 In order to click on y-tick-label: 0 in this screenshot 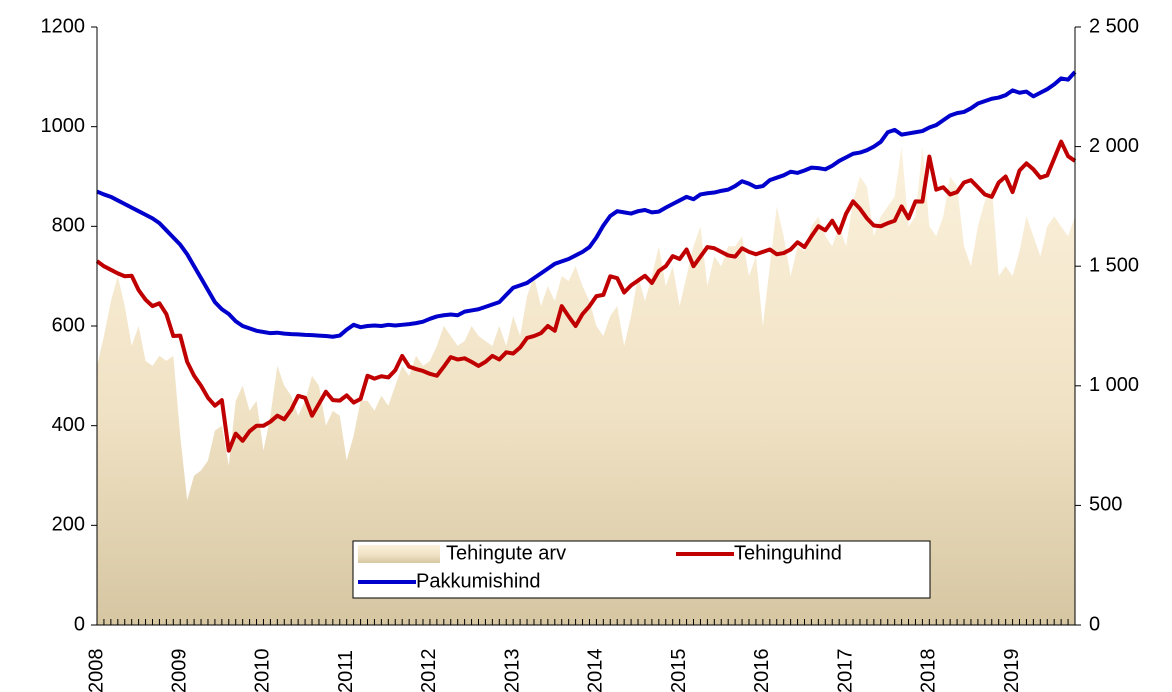, I will do `click(79, 624)`.